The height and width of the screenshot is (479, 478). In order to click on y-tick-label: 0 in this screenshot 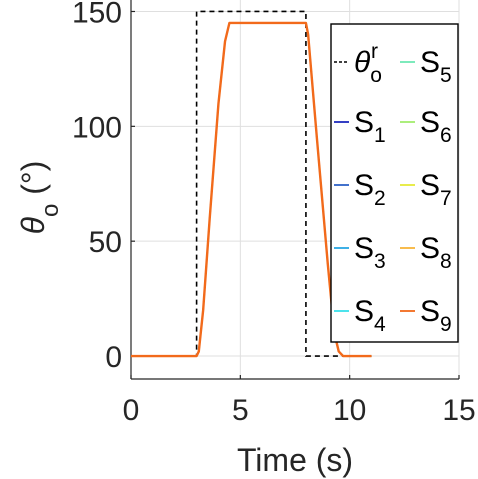, I will do `click(113, 357)`.